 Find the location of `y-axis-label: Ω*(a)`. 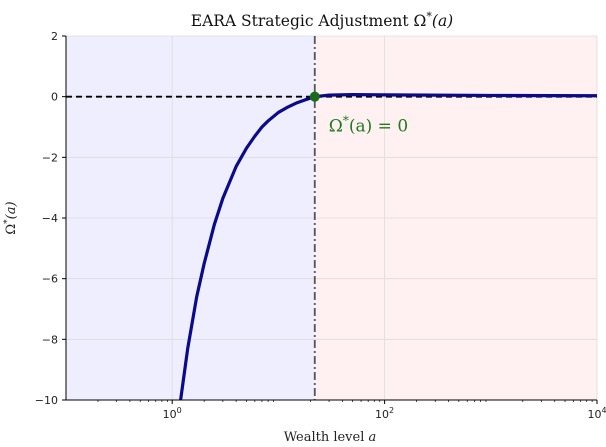

y-axis-label: Ω*(a) is located at coordinates (11, 217).